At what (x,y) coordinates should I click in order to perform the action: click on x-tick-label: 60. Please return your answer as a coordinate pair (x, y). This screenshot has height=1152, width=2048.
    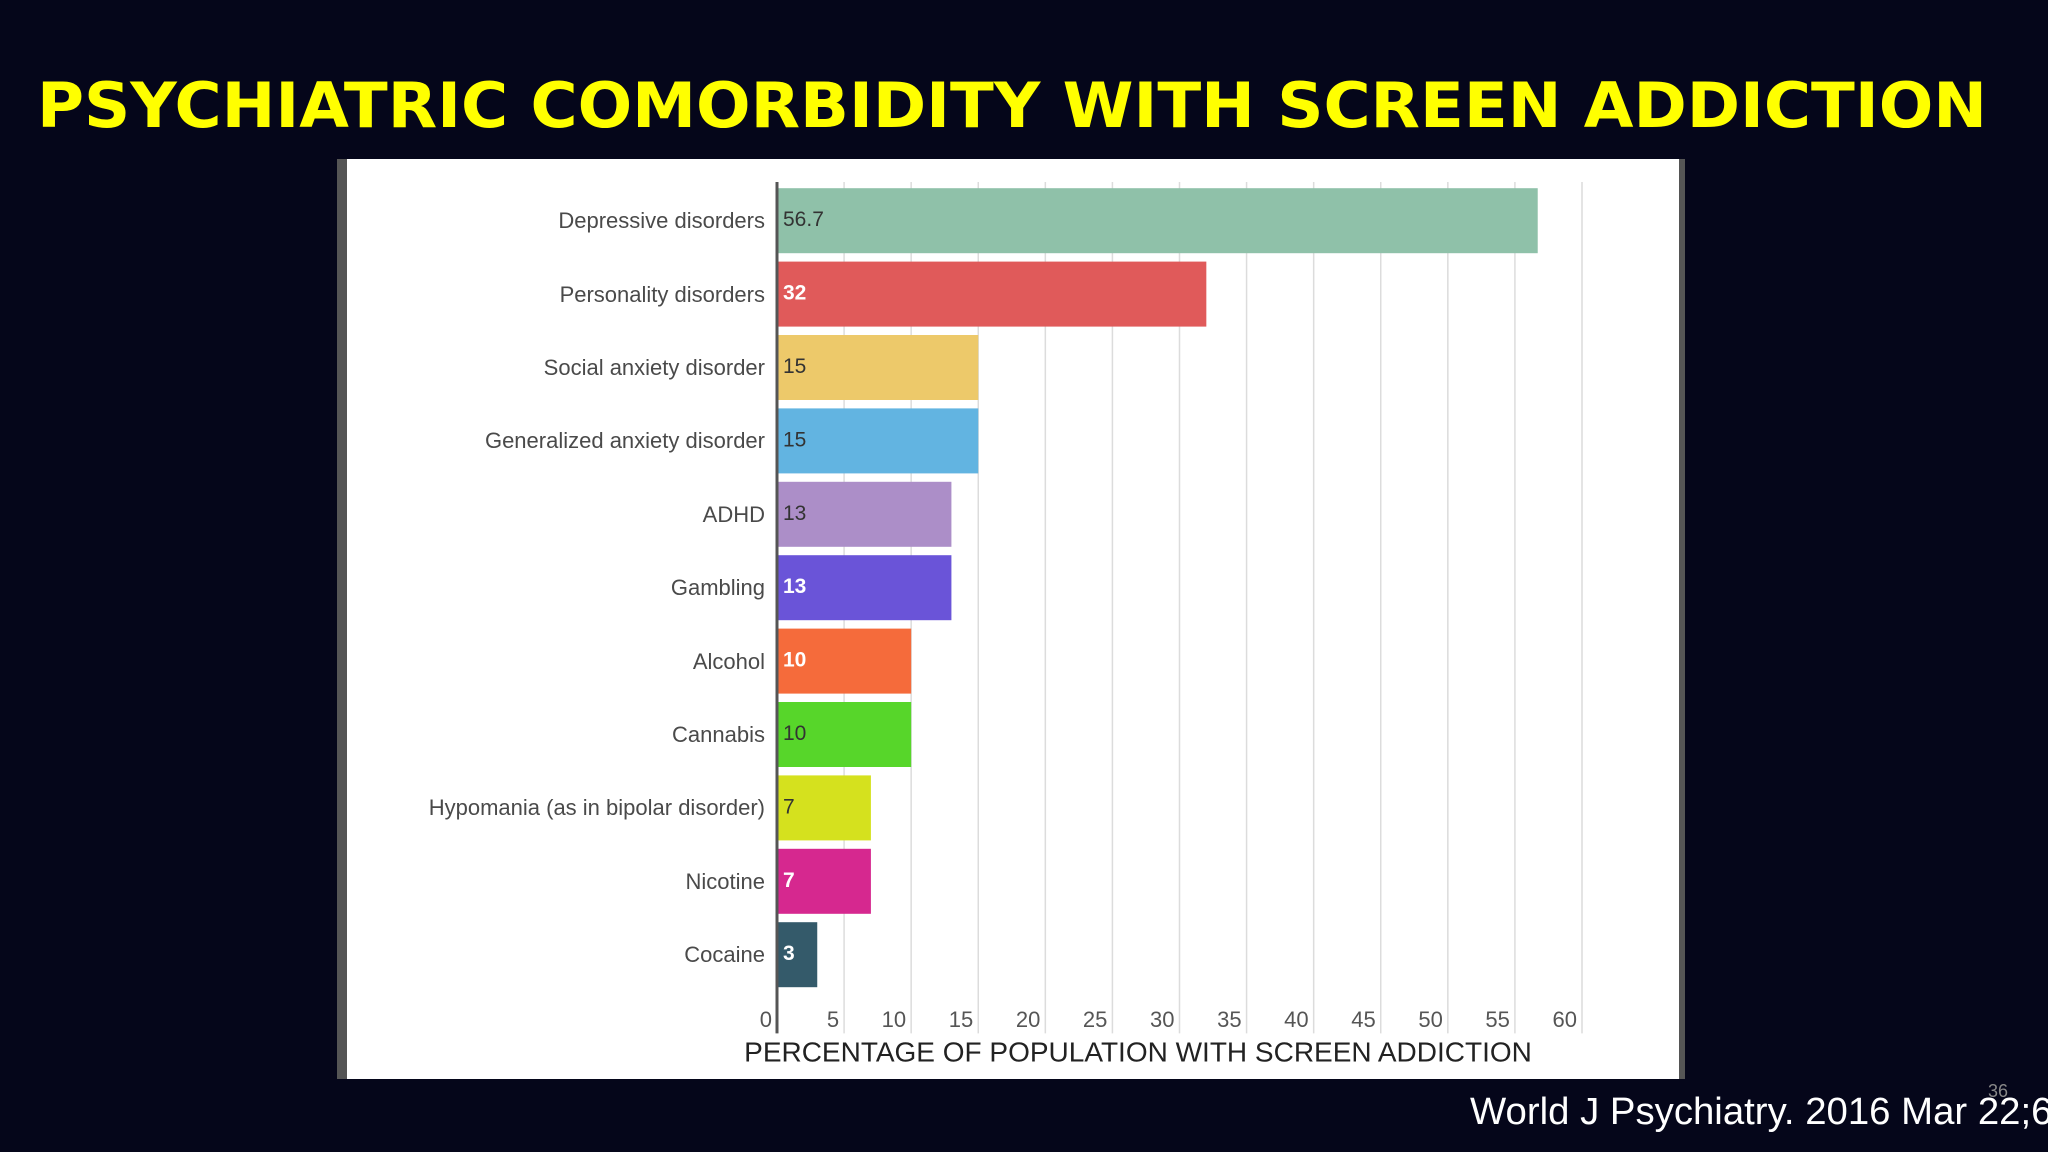
    Looking at the image, I should click on (1565, 1019).